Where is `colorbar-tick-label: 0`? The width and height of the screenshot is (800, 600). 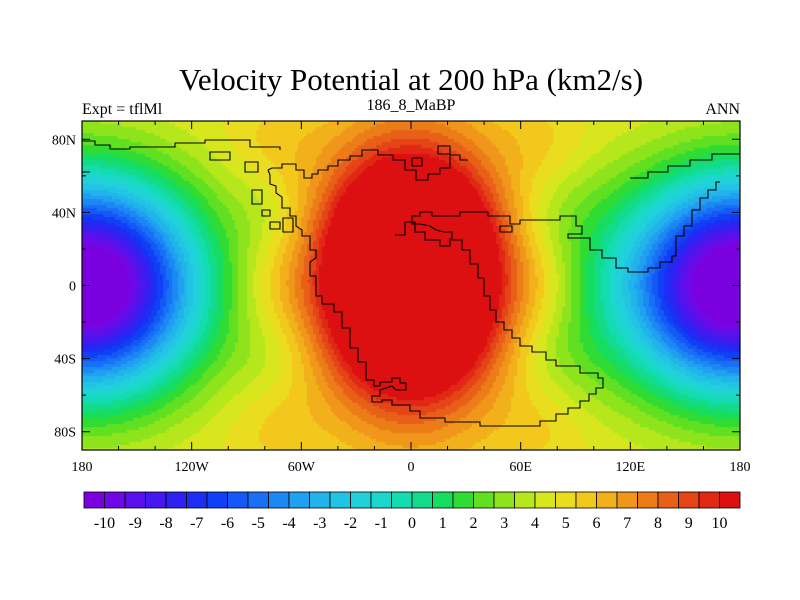
colorbar-tick-label: 0 is located at coordinates (412, 523).